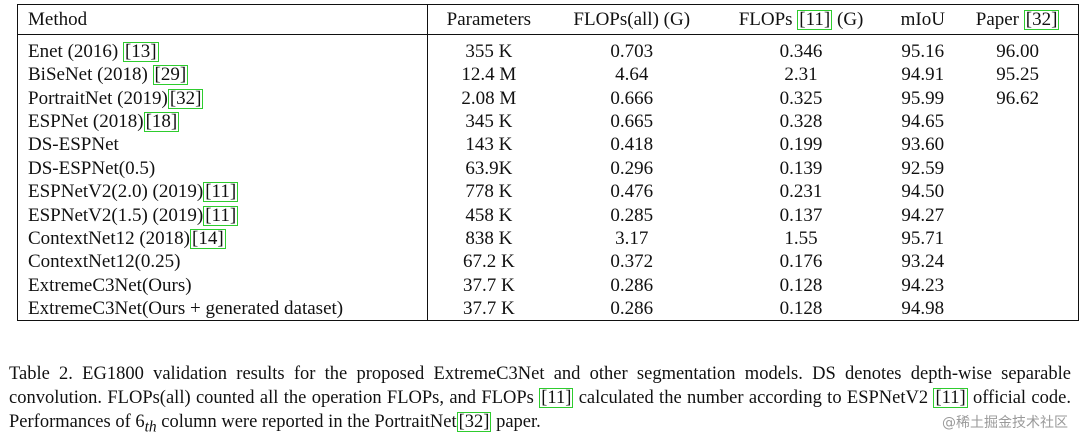  I want to click on header-flops-citation: [11], so click(815, 19).